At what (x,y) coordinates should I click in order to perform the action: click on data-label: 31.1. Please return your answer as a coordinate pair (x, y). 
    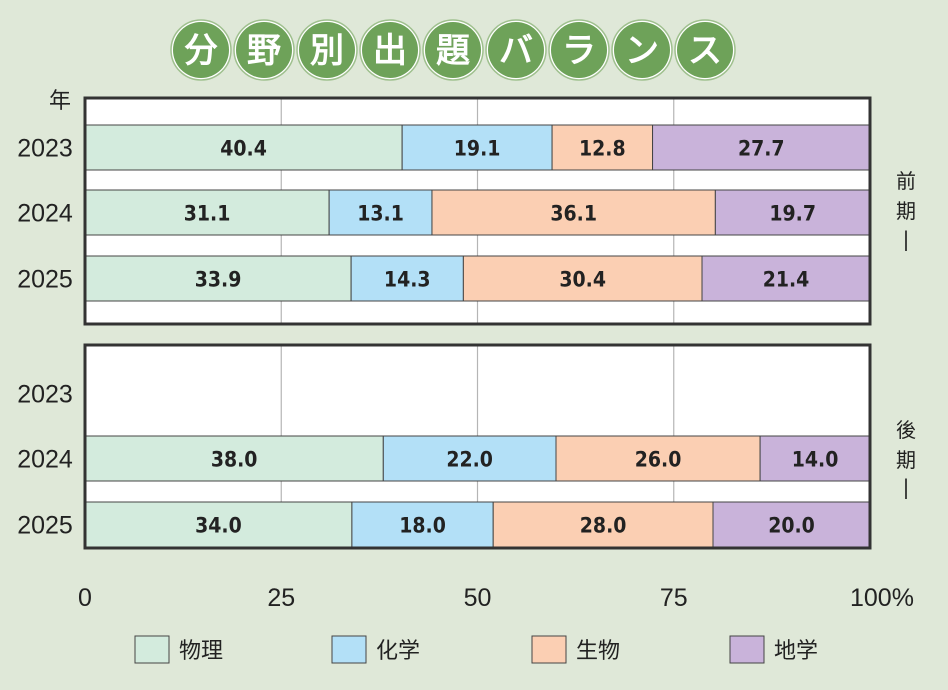
    Looking at the image, I should click on (207, 214).